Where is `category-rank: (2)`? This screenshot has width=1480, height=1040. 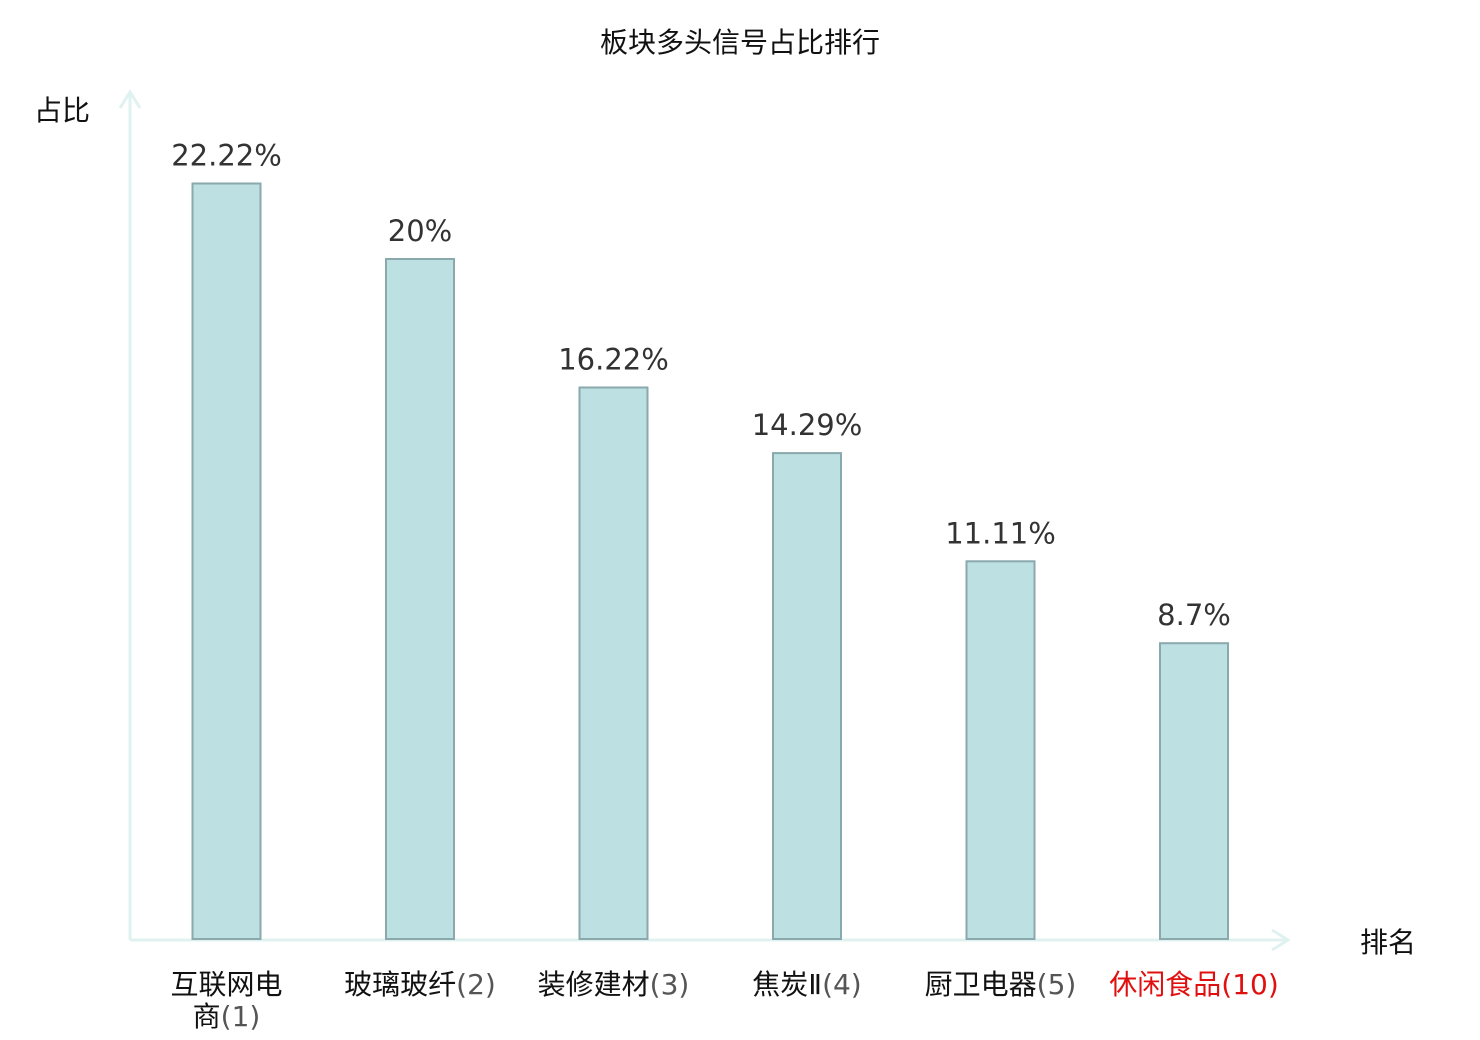 category-rank: (2) is located at coordinates (476, 984).